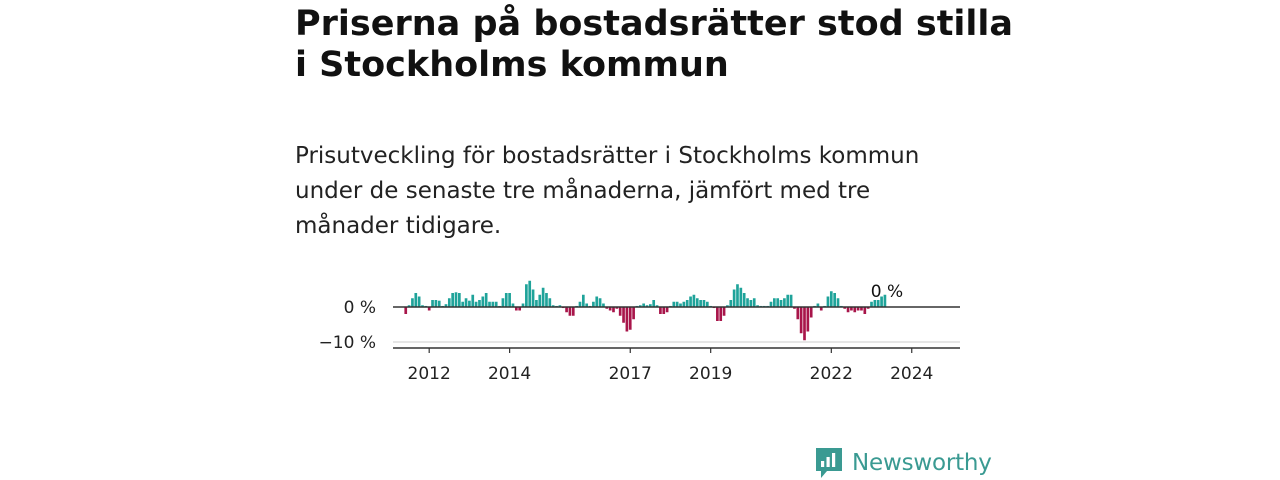 The width and height of the screenshot is (1280, 480). What do you see at coordinates (903, 463) in the screenshot?
I see `brand-logo: Newsworthy` at bounding box center [903, 463].